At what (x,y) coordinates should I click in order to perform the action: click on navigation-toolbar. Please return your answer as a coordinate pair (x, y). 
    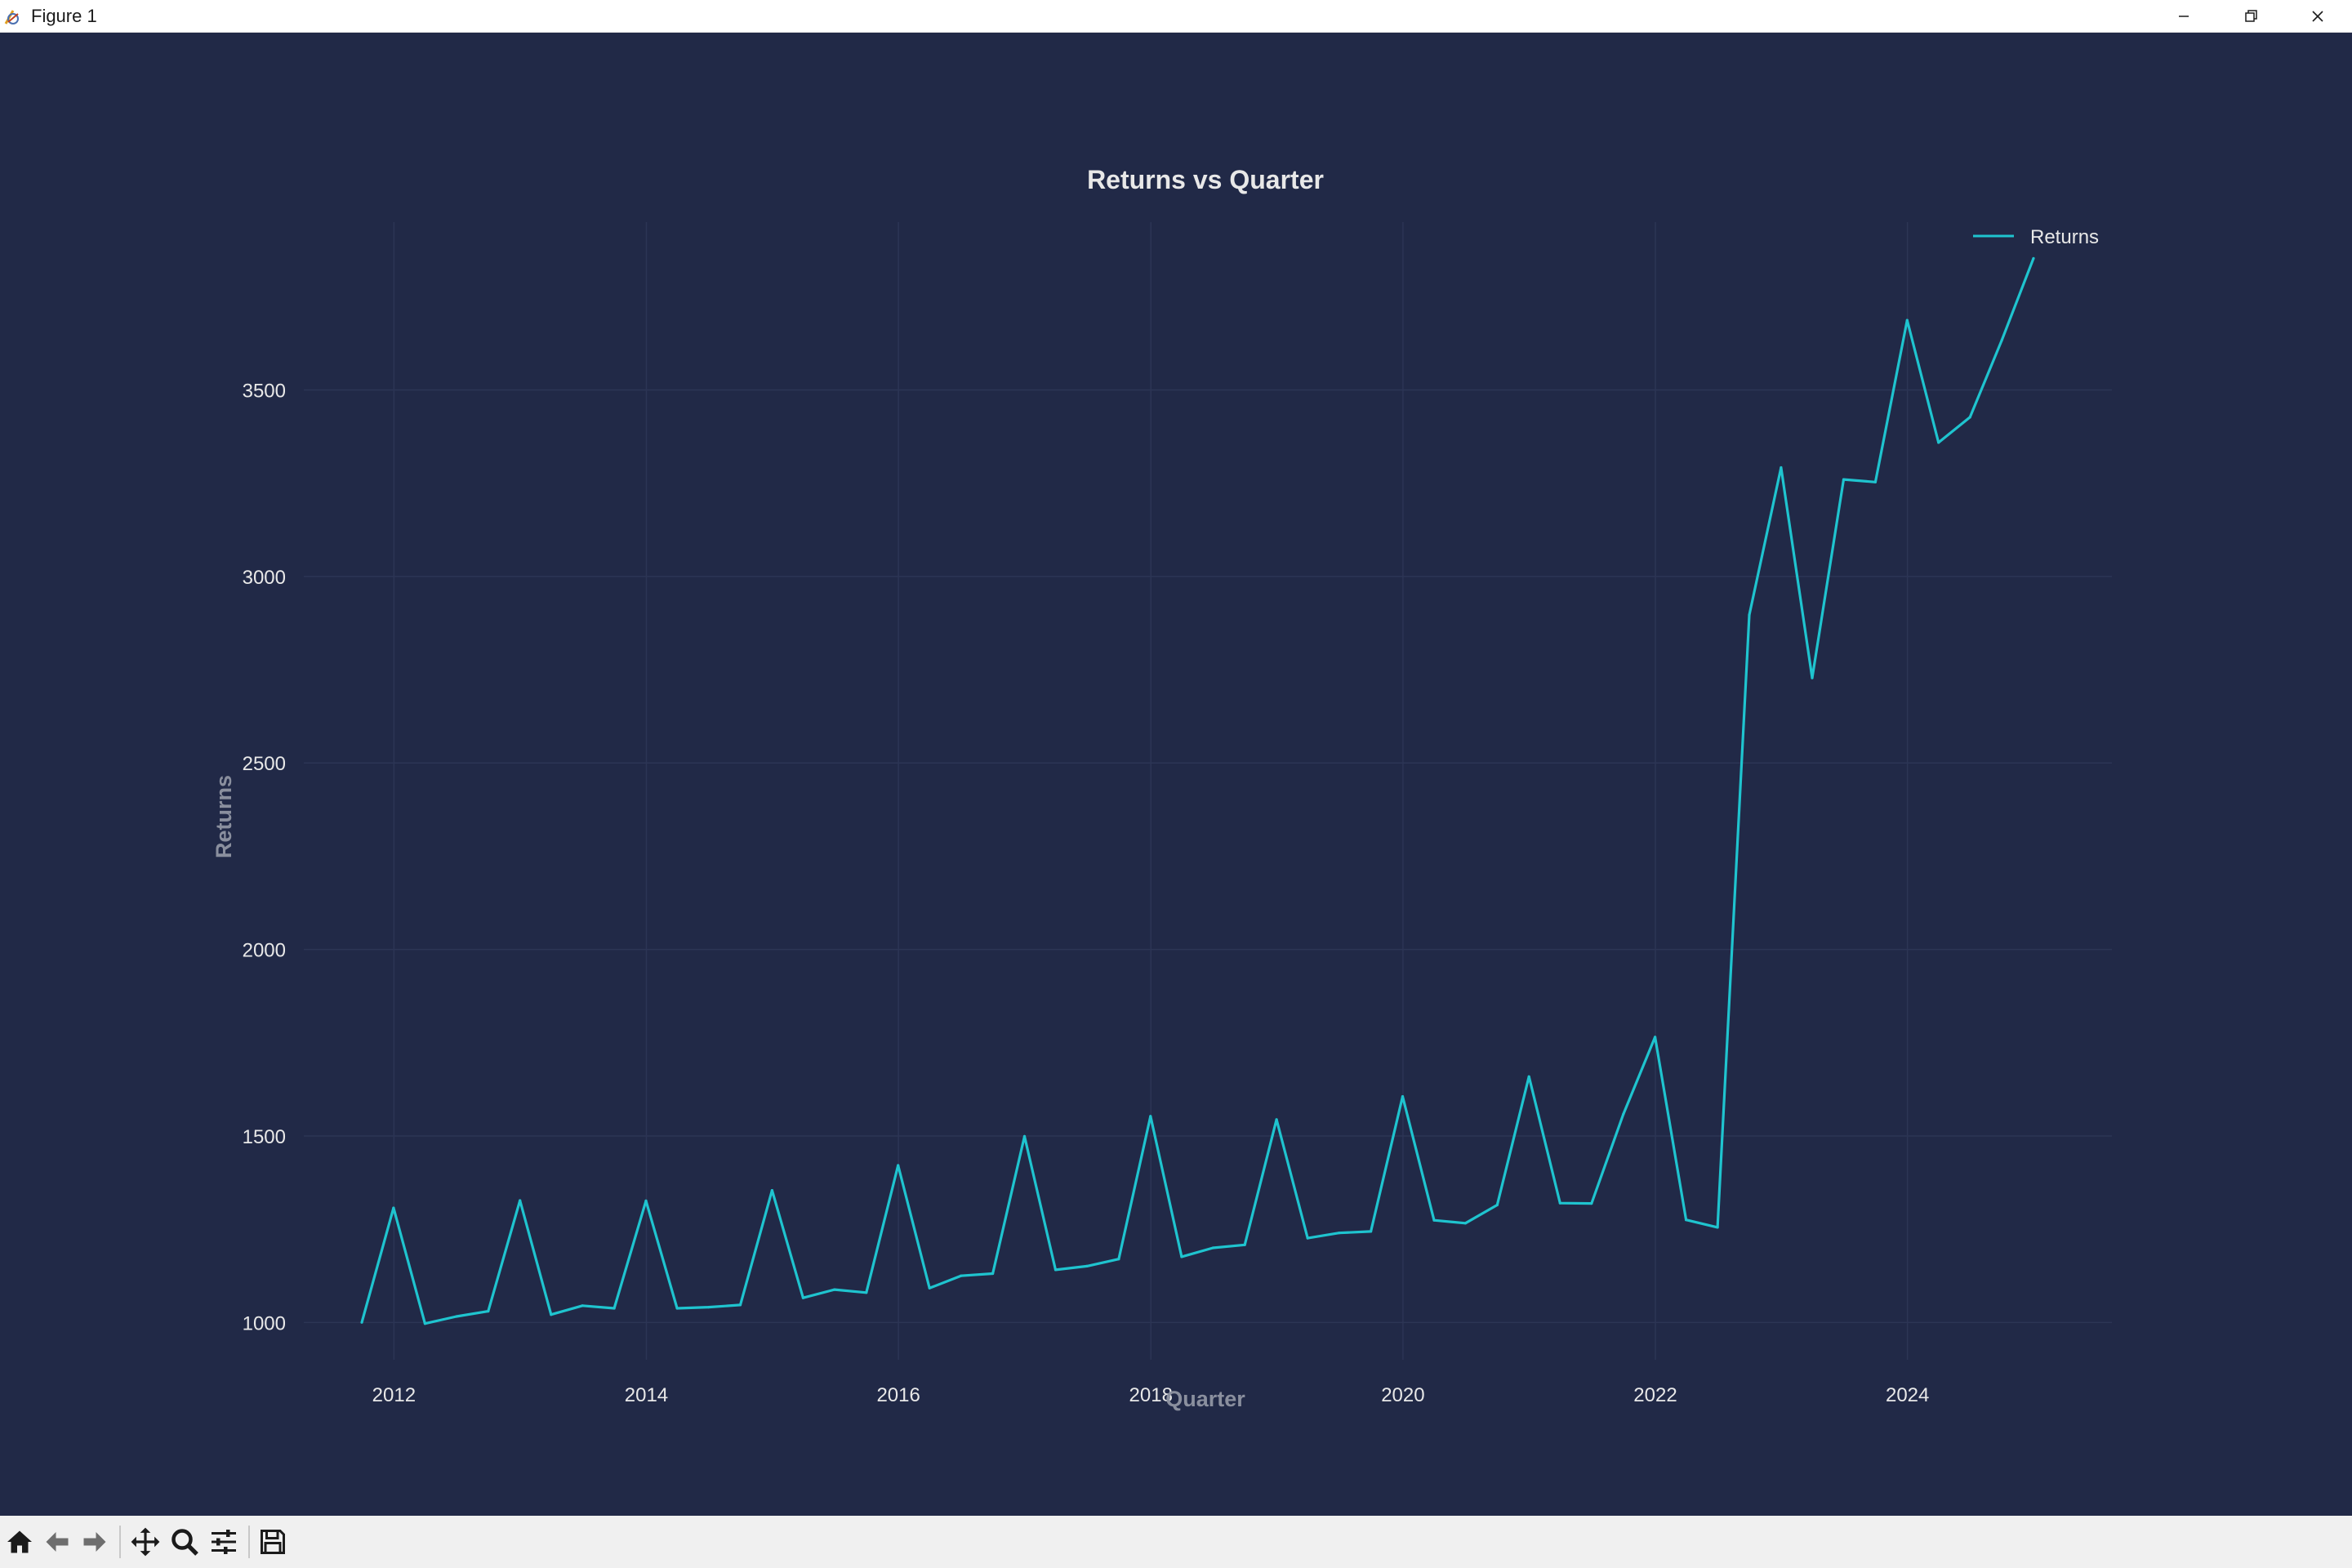
    Looking at the image, I should click on (1176, 1542).